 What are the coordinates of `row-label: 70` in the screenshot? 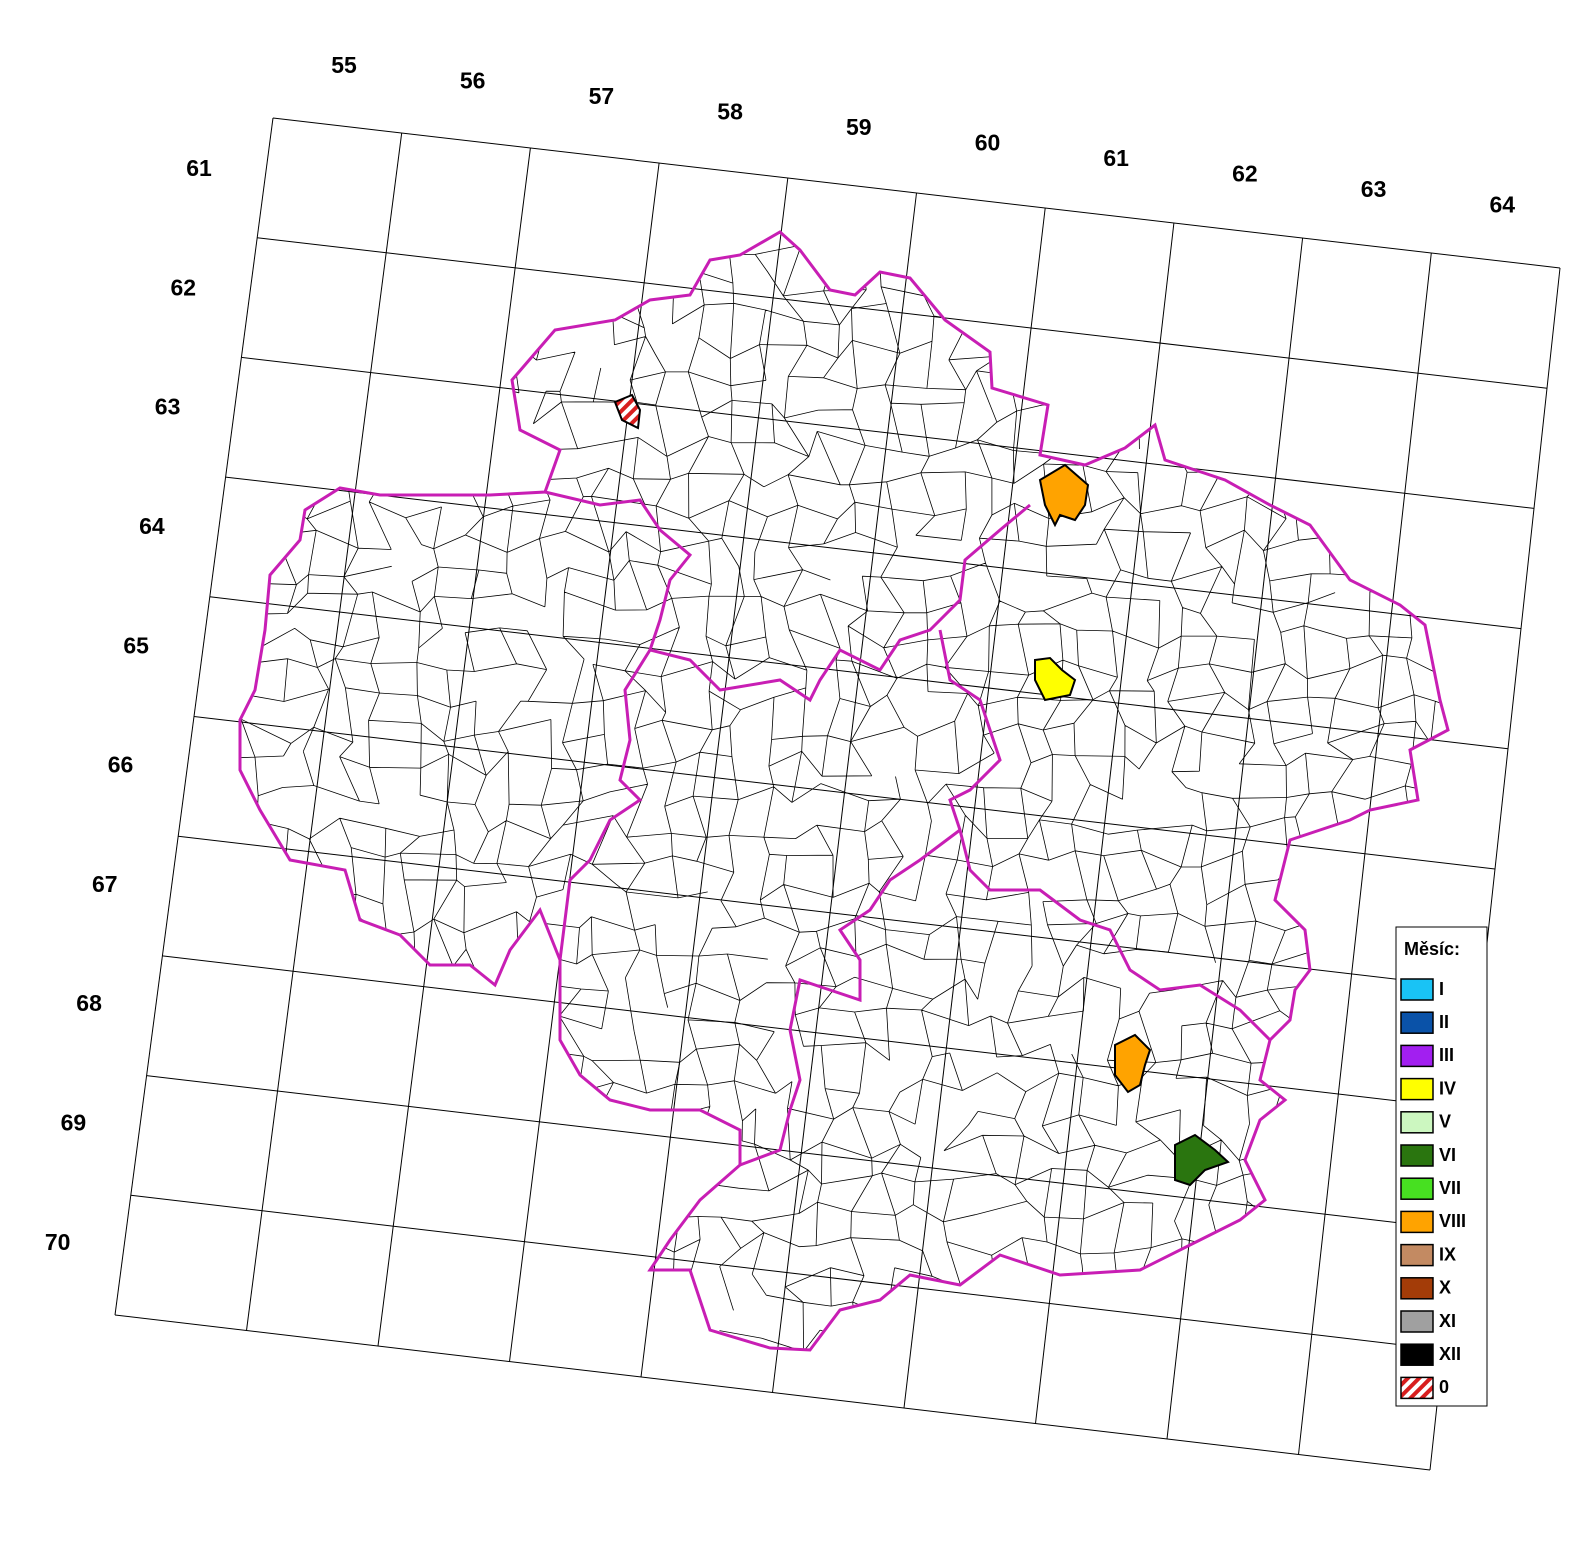 It's located at (58, 1242).